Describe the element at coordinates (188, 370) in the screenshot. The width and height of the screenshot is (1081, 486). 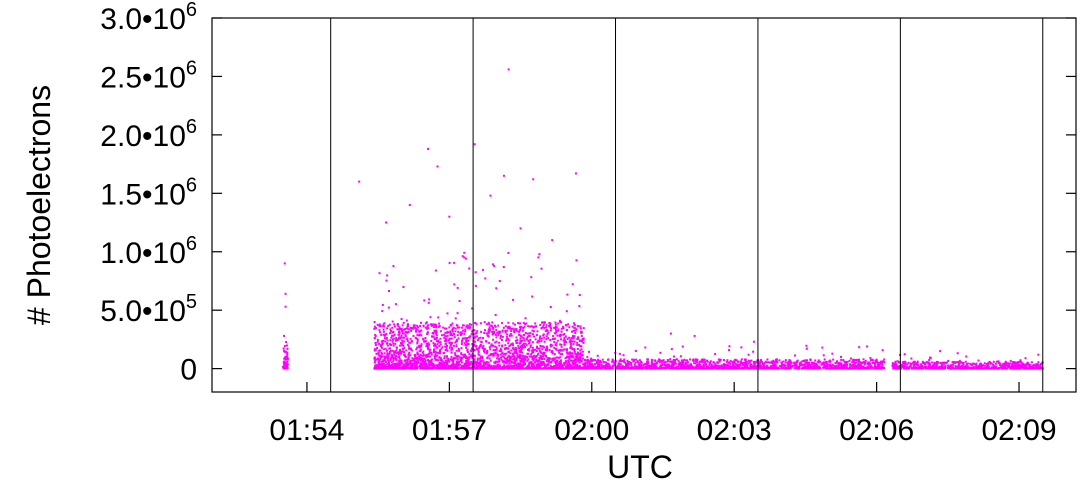
I see `y-tick-label: 0` at that location.